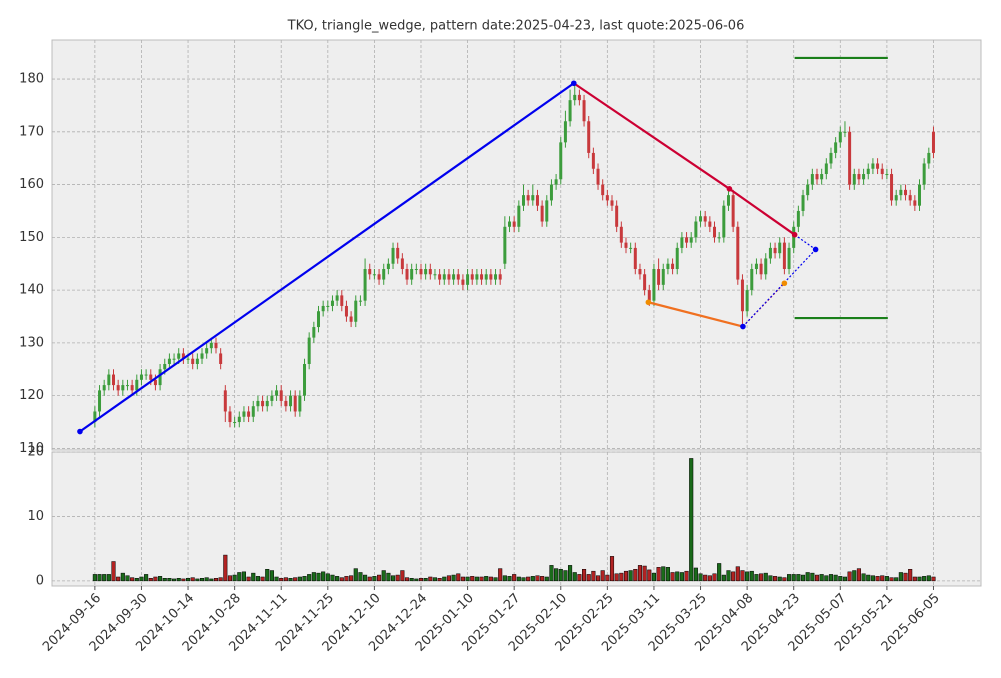 Image resolution: width=1001 pixels, height=678 pixels. What do you see at coordinates (805, 242) in the screenshot?
I see `pattern-line` at bounding box center [805, 242].